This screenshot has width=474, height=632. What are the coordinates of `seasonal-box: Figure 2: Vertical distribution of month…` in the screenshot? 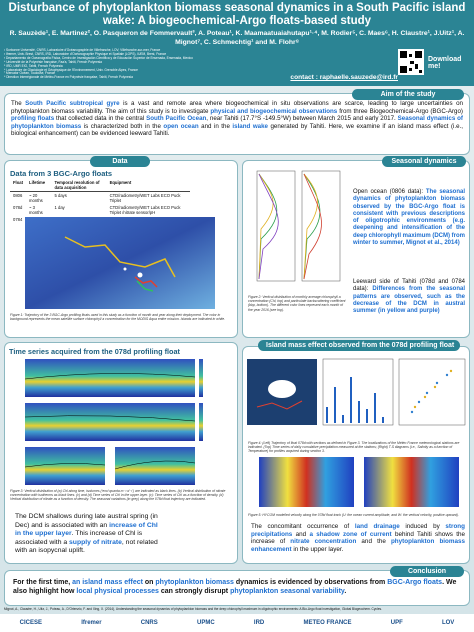 It's located at (356, 249).